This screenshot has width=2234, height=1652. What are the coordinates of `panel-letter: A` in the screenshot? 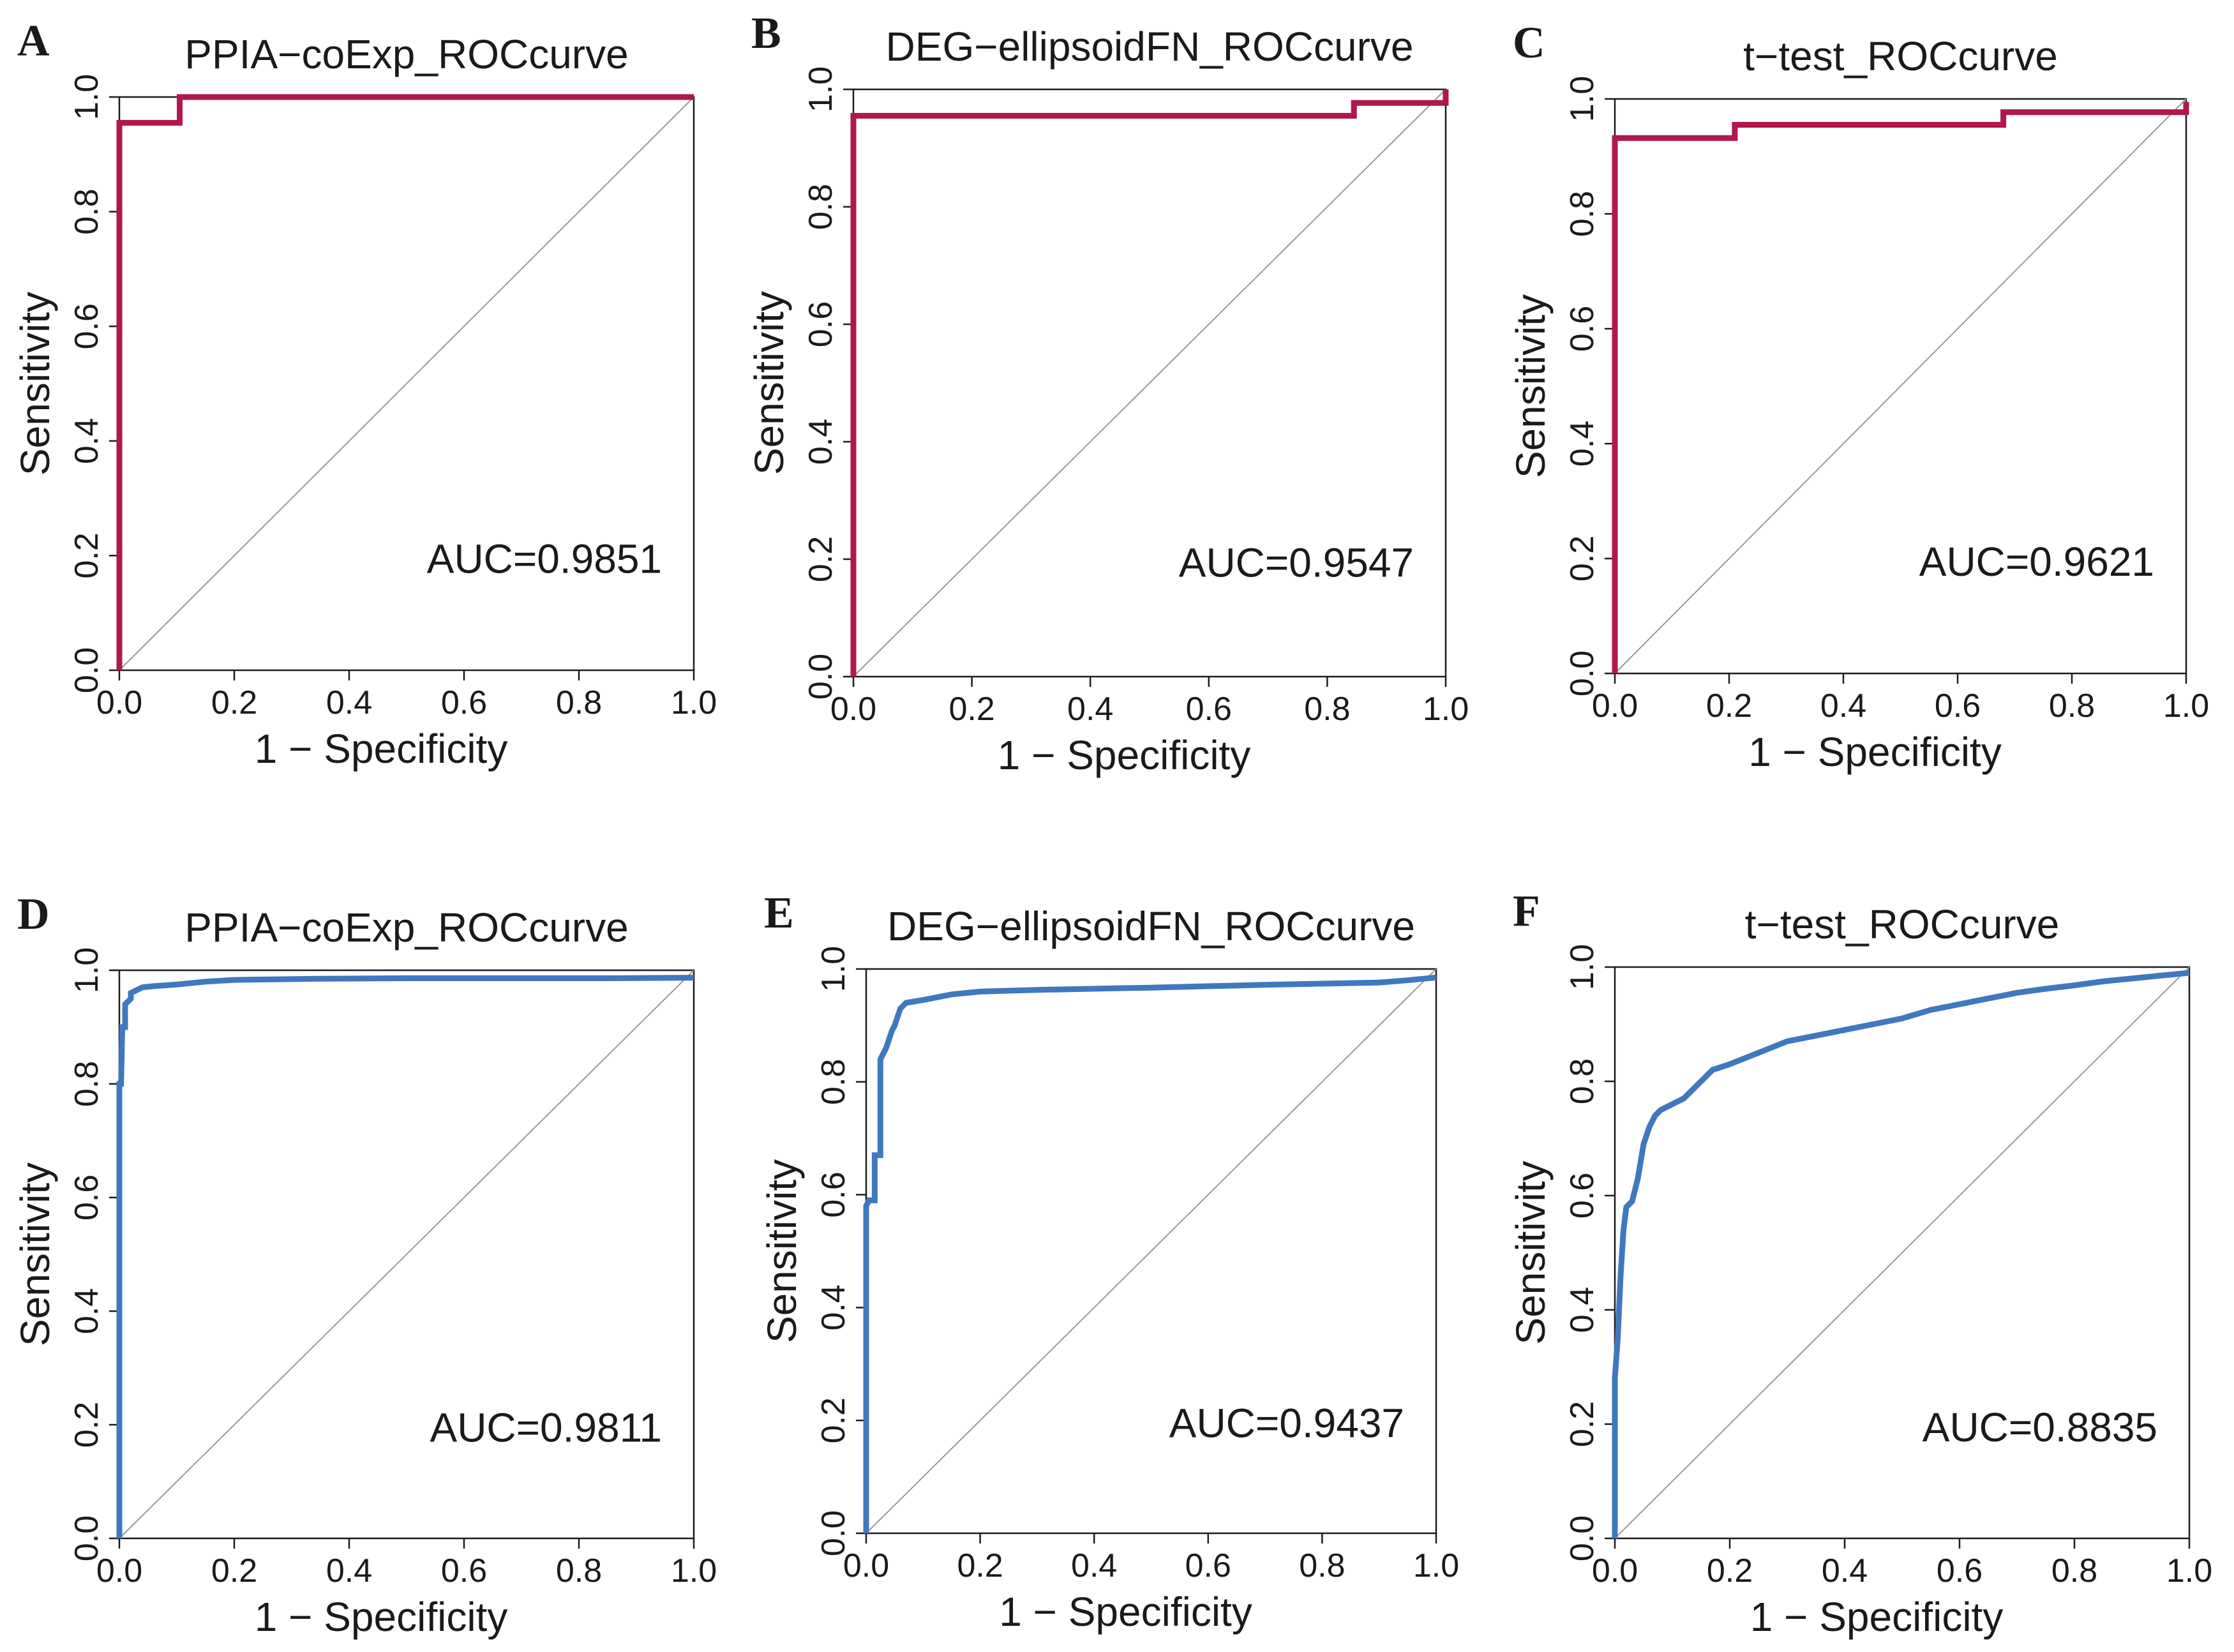 It's located at (33, 41).